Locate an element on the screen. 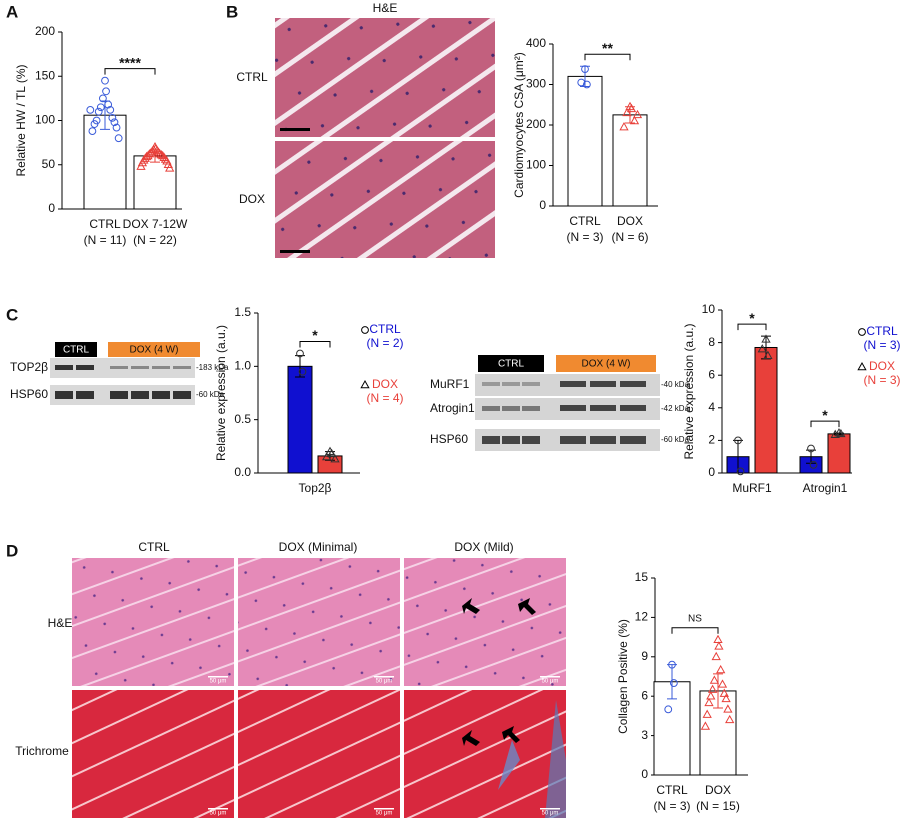  fibrosis-region is located at coordinates (509, 765).